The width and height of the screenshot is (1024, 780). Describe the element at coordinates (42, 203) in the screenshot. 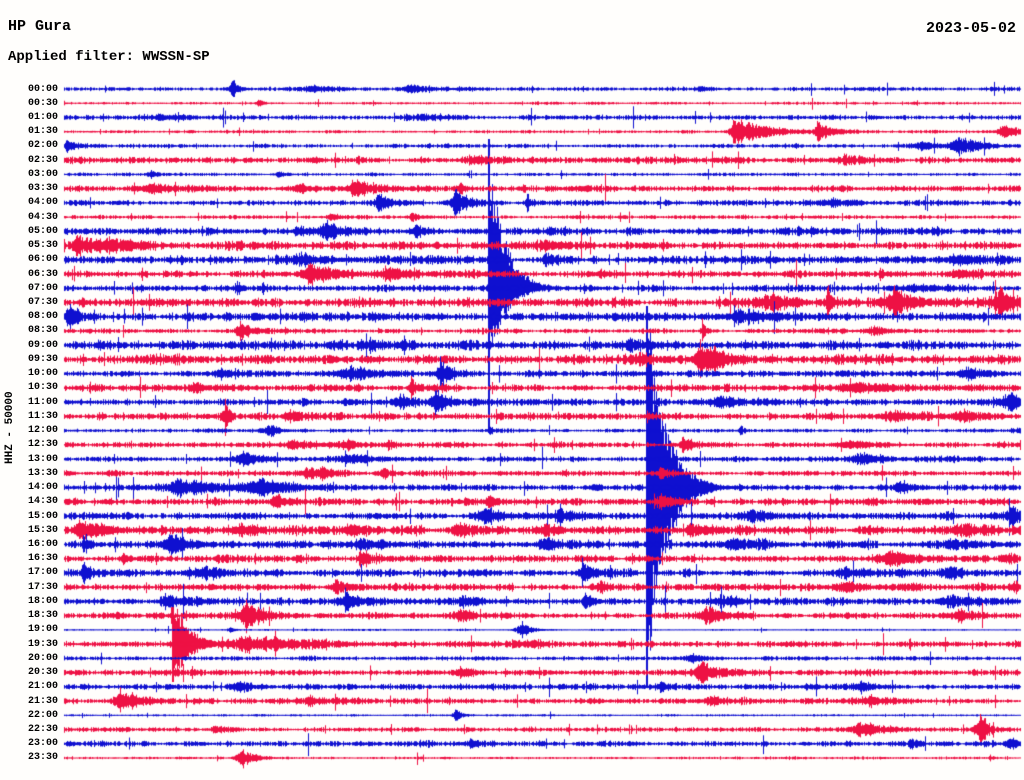

I see `time-label-04:00: 04:00` at that location.